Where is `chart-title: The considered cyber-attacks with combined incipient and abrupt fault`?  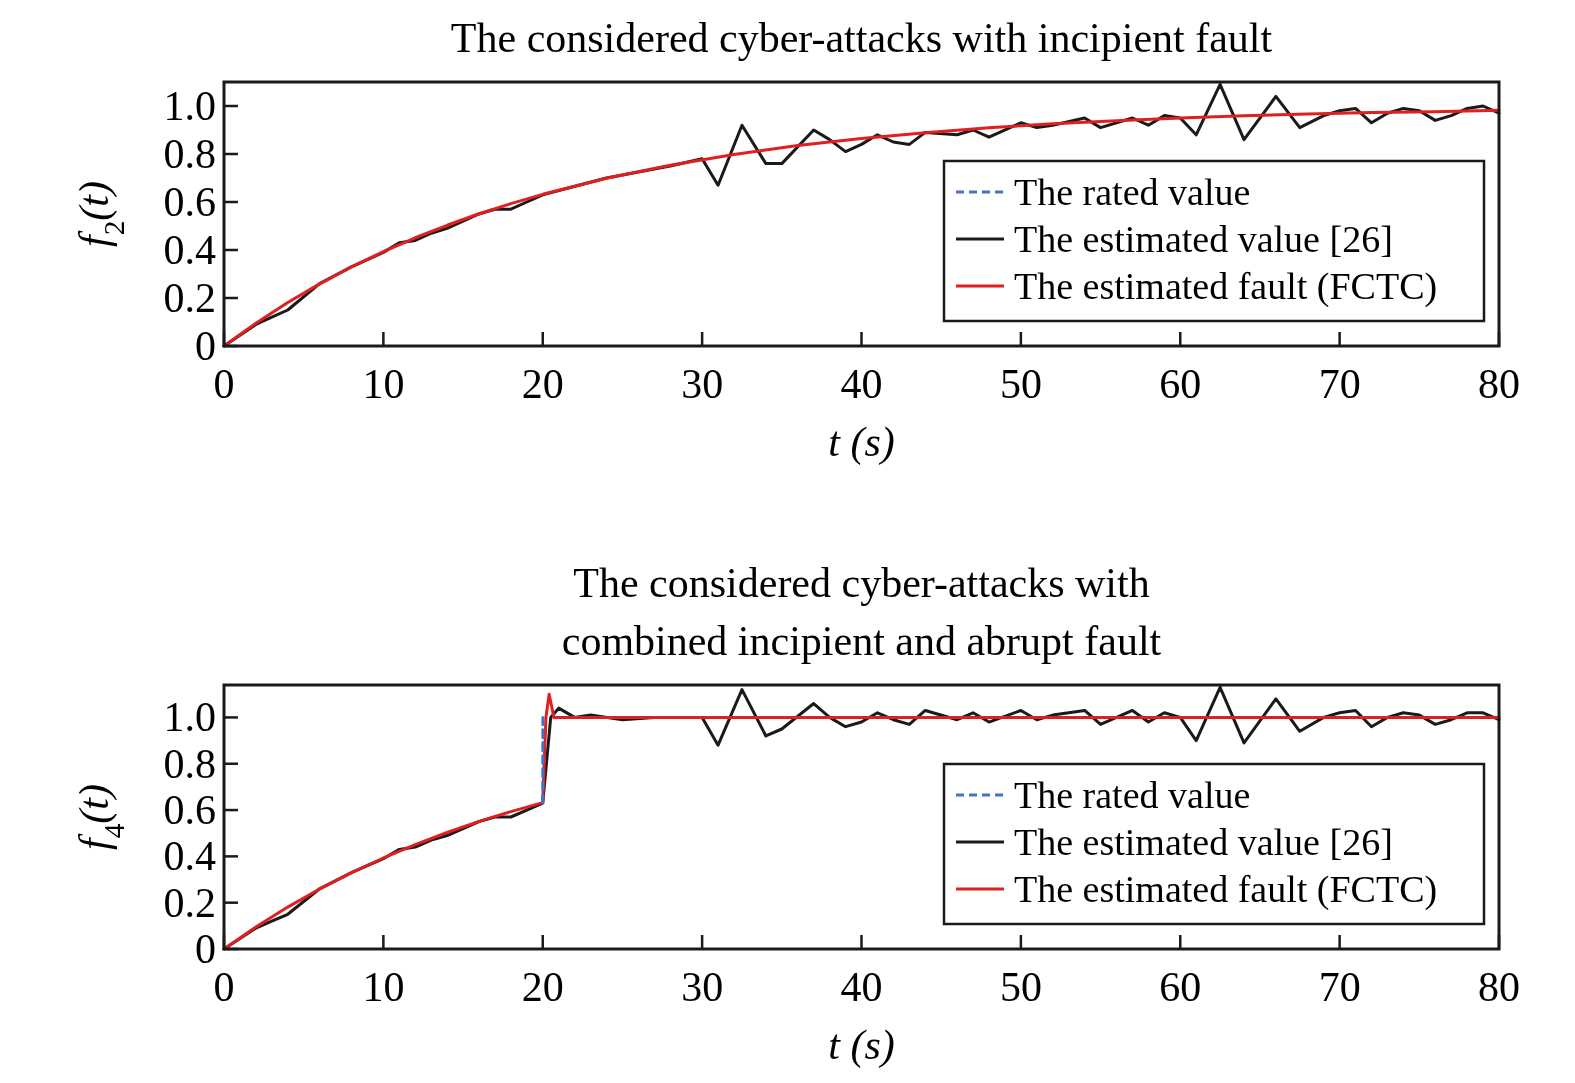 chart-title: The considered cyber-attacks with combined incipient and abrupt fault is located at coordinates (861, 612).